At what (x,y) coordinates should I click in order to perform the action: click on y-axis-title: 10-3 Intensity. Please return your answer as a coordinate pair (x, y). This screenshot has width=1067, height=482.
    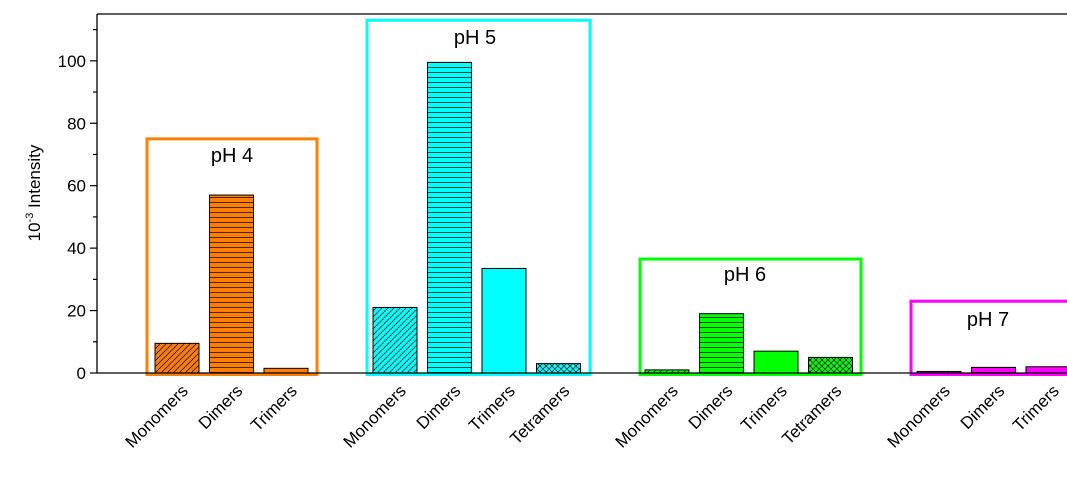
    Looking at the image, I should click on (34, 192).